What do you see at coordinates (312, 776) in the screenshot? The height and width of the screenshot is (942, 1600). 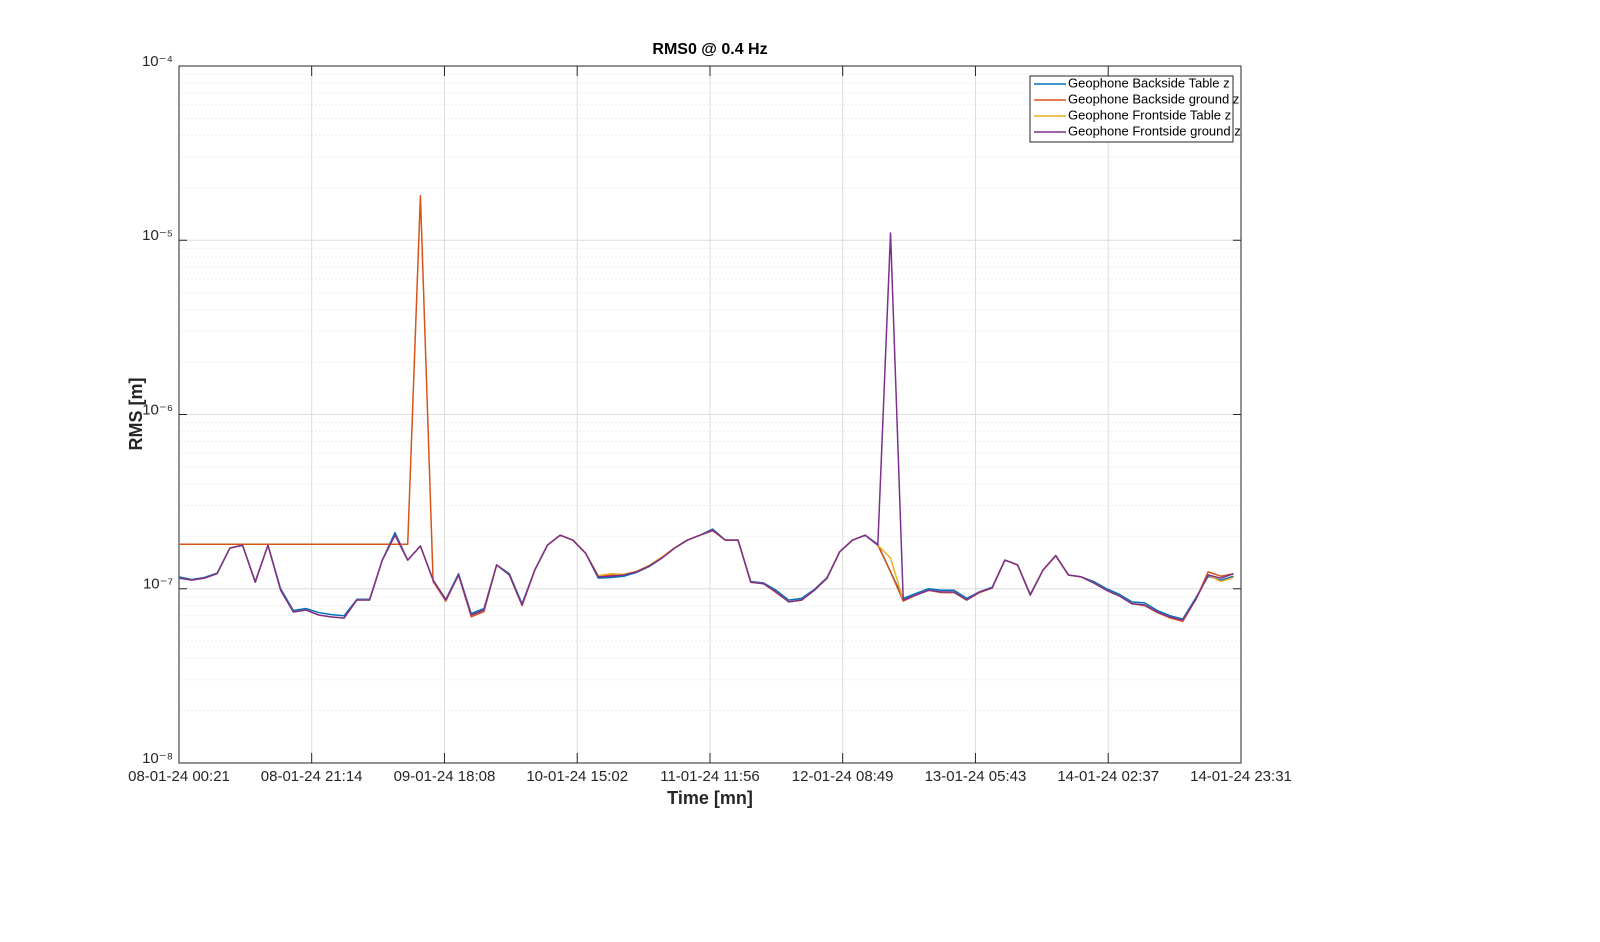 I see `x-tick-label: 08-01-24 21:14` at bounding box center [312, 776].